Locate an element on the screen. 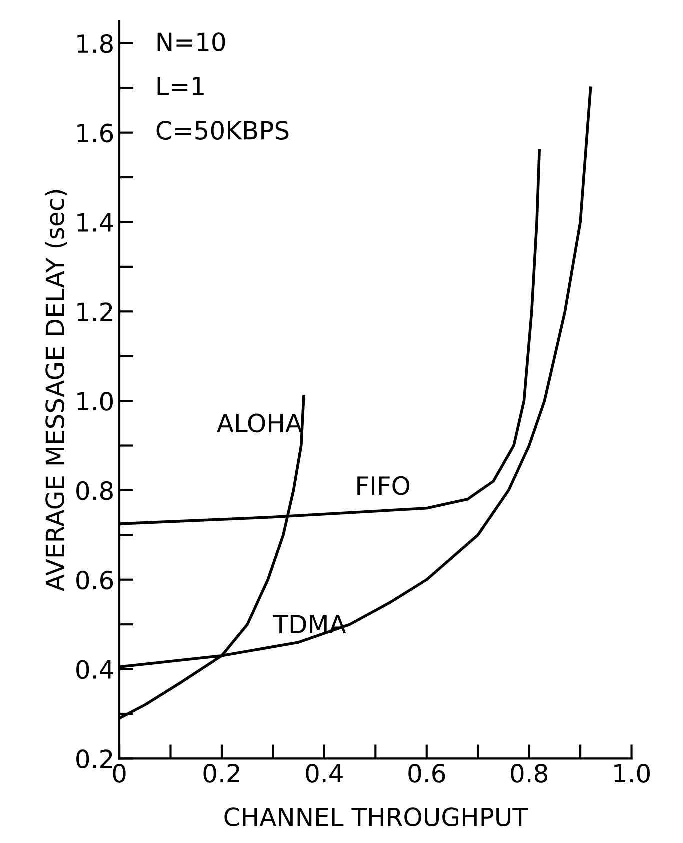 The width and height of the screenshot is (683, 843). y-tick-label: 1.6 is located at coordinates (96, 133).